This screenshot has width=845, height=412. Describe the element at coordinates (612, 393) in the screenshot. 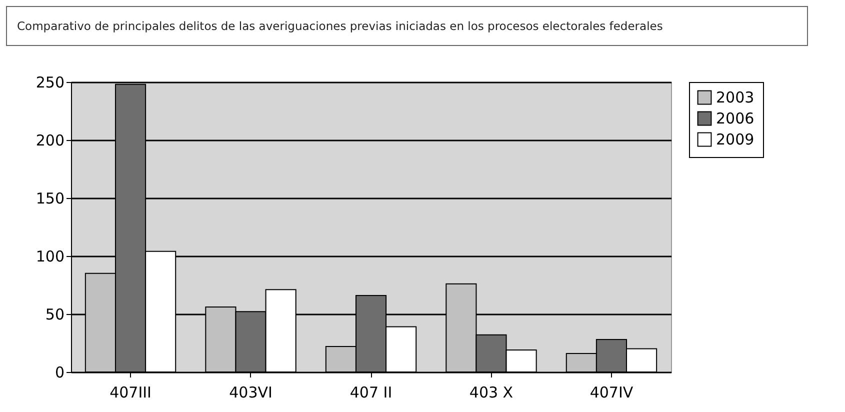

I see `x-tick-label: 407IV` at that location.